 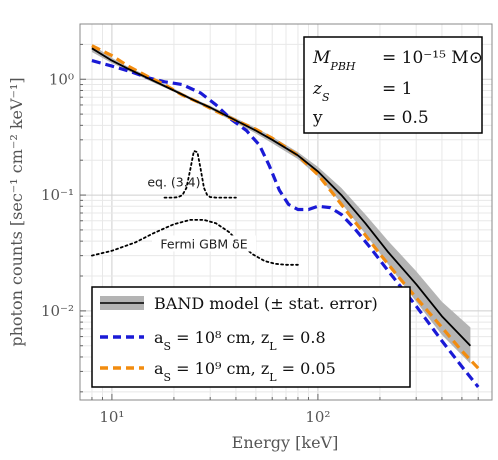 I want to click on x-tick-label: 10², so click(x=317, y=417).